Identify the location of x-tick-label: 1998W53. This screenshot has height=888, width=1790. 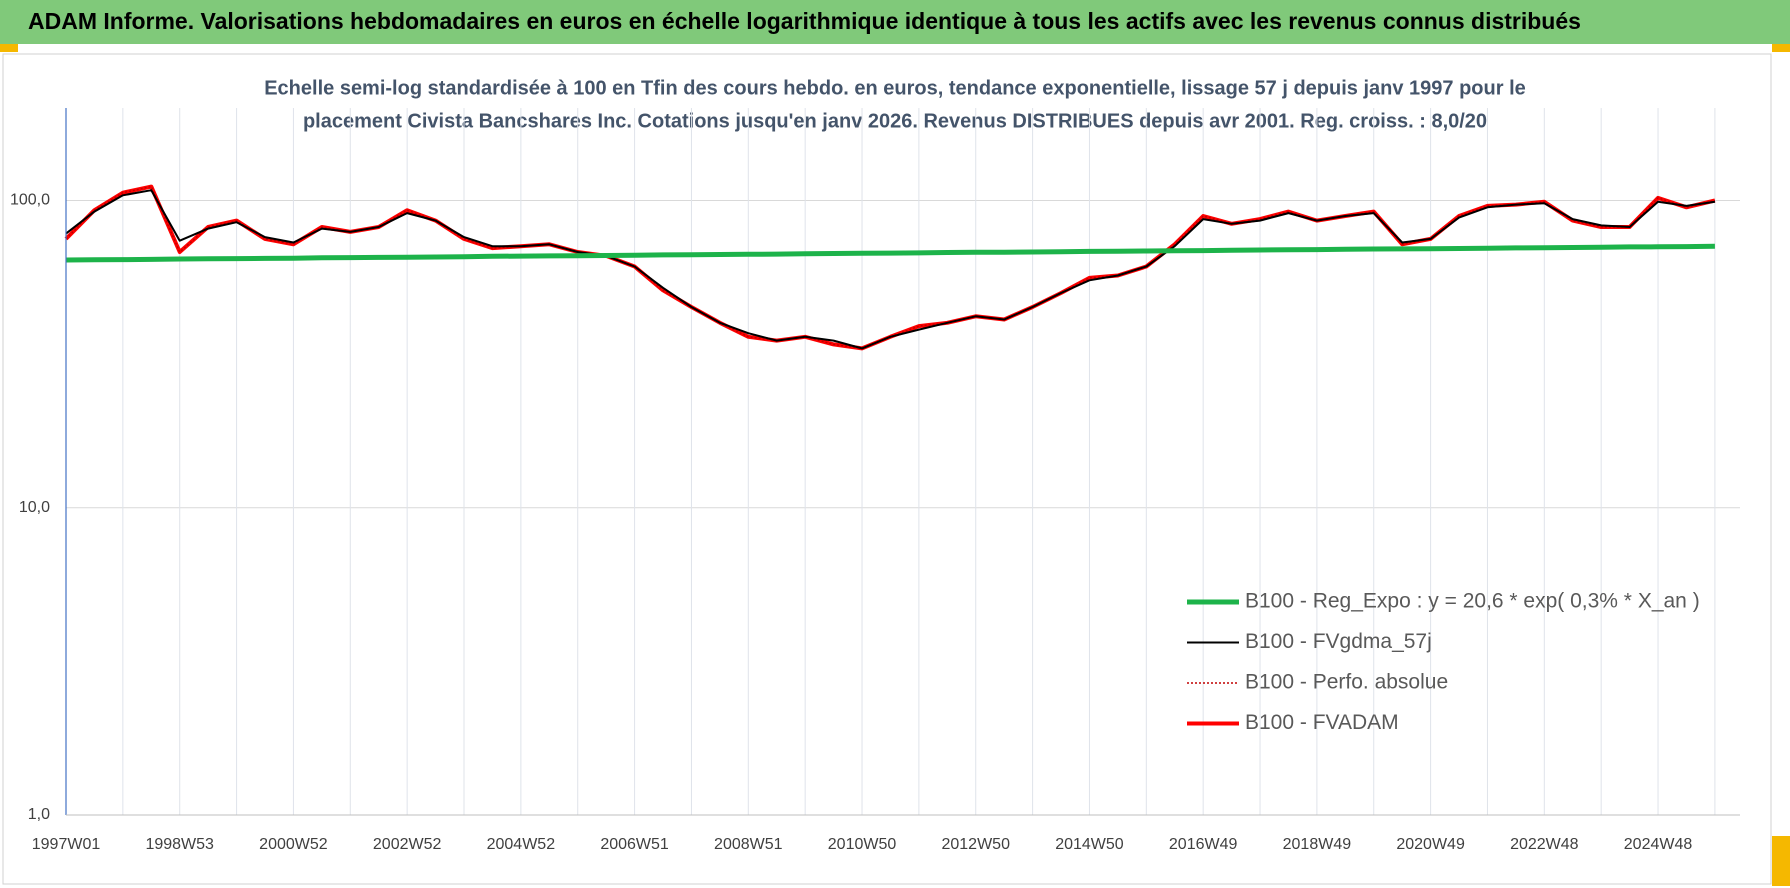
(179, 844).